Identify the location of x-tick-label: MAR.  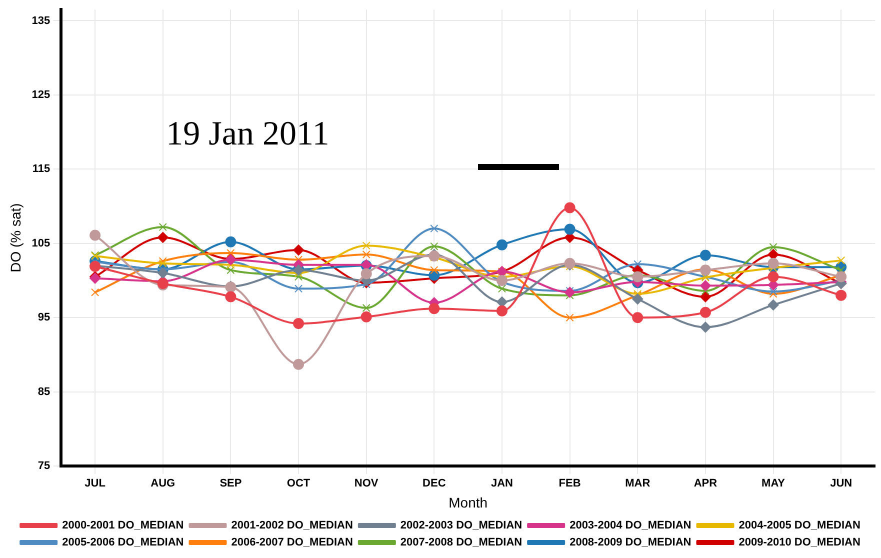
(637, 484).